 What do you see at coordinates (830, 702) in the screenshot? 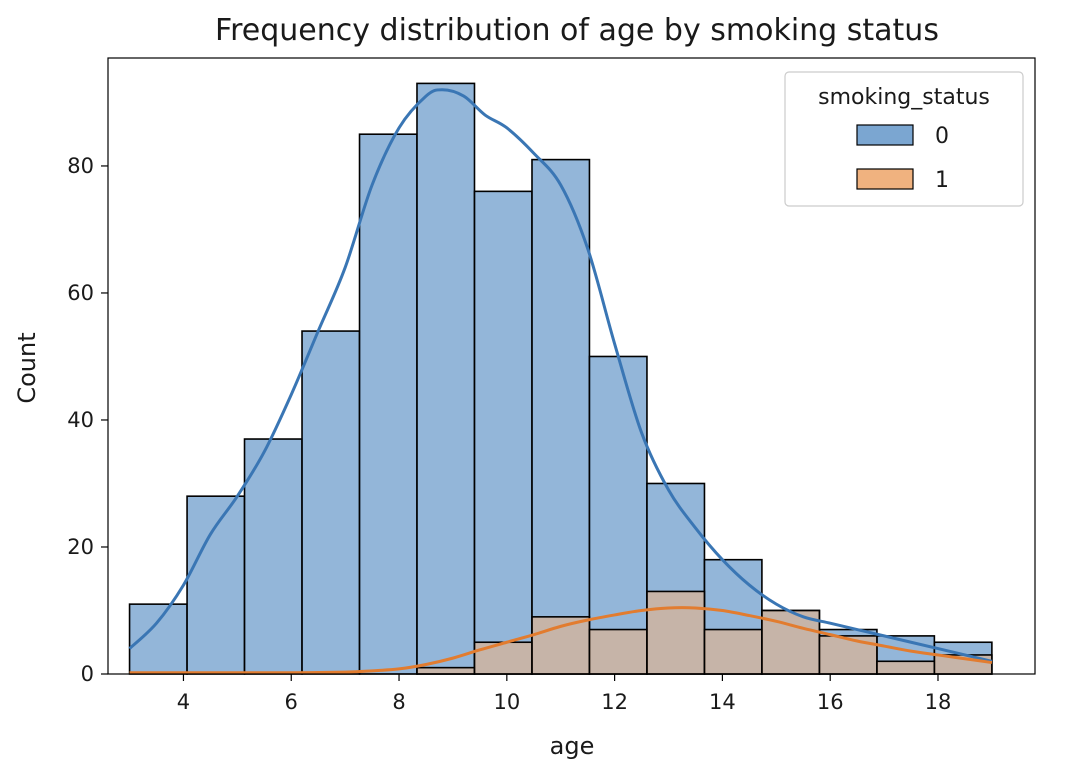
I see `x-tick-label: 16` at bounding box center [830, 702].